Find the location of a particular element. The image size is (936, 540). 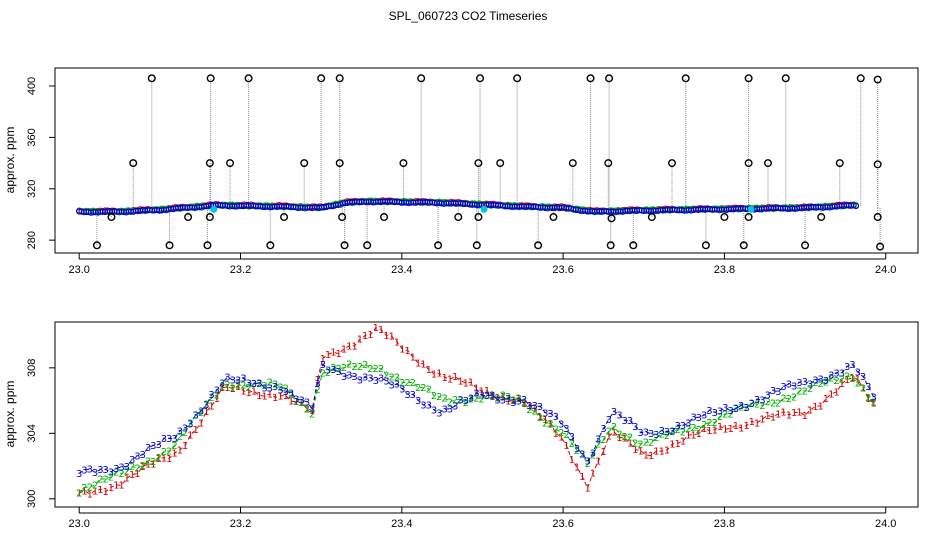

bottom-x-tick-label: 23.6 is located at coordinates (562, 524).